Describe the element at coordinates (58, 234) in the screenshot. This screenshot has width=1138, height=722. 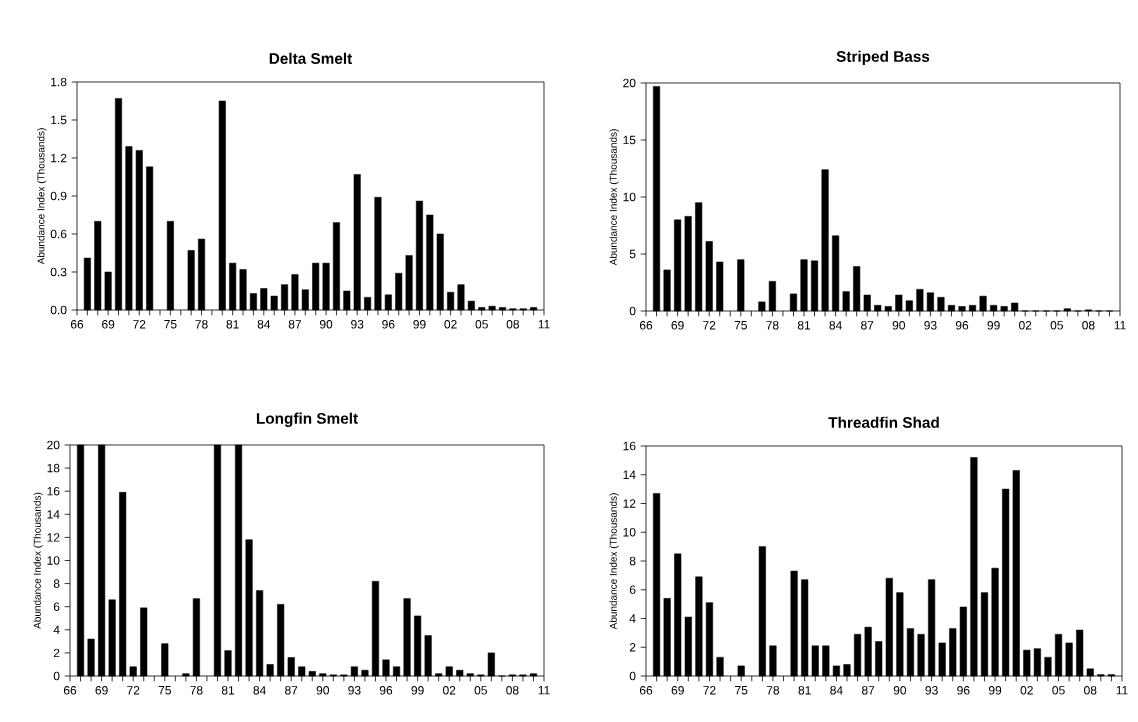
I see `y-tick-label: 0.6` at that location.